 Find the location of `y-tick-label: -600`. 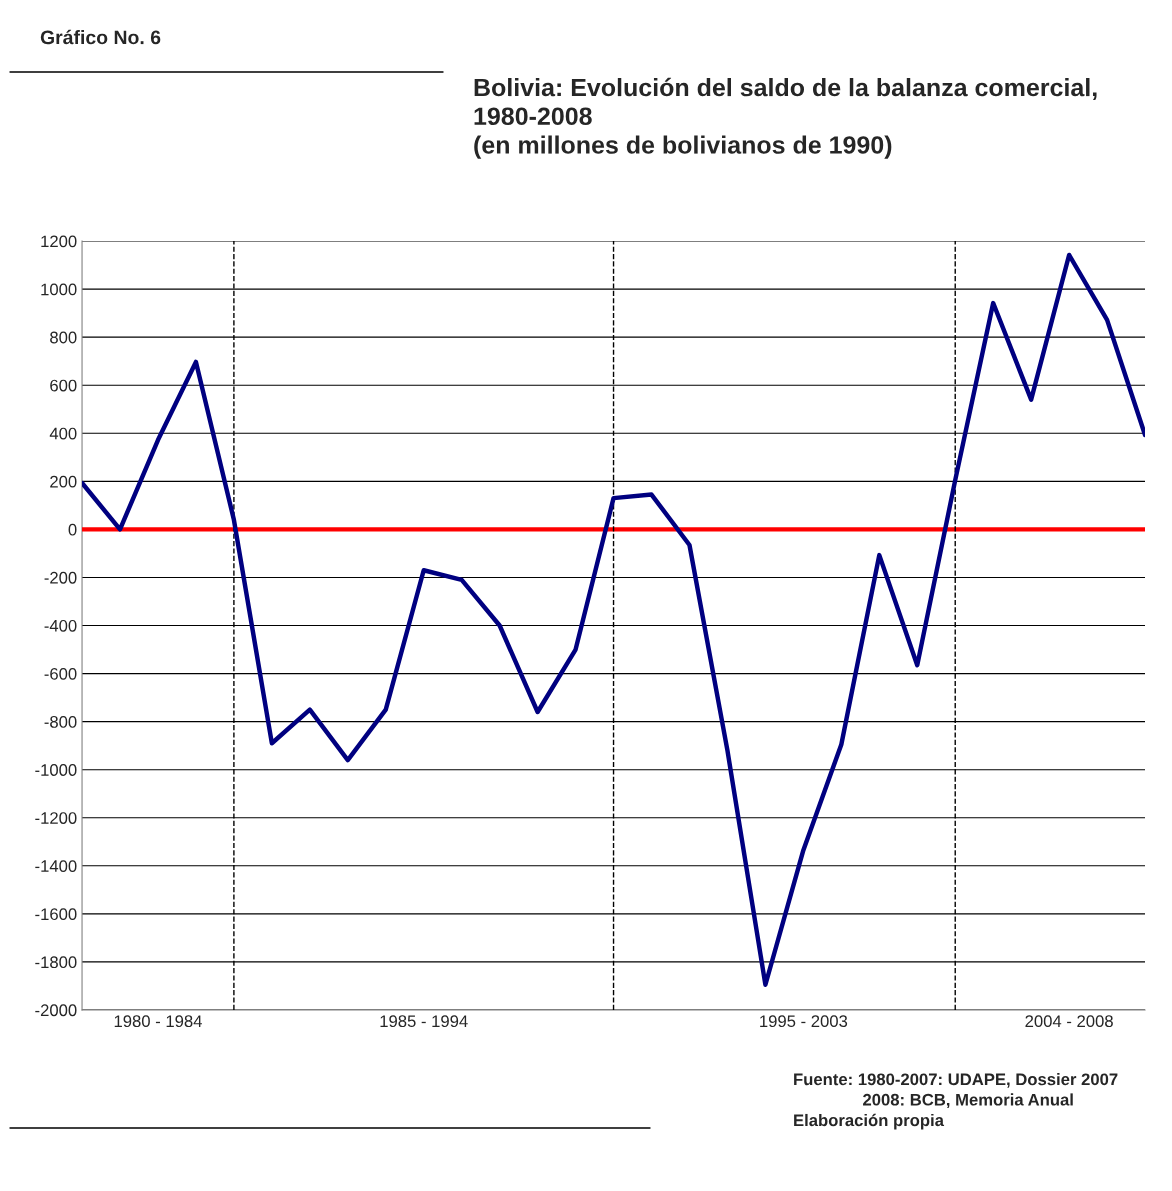

y-tick-label: -600 is located at coordinates (60, 673).